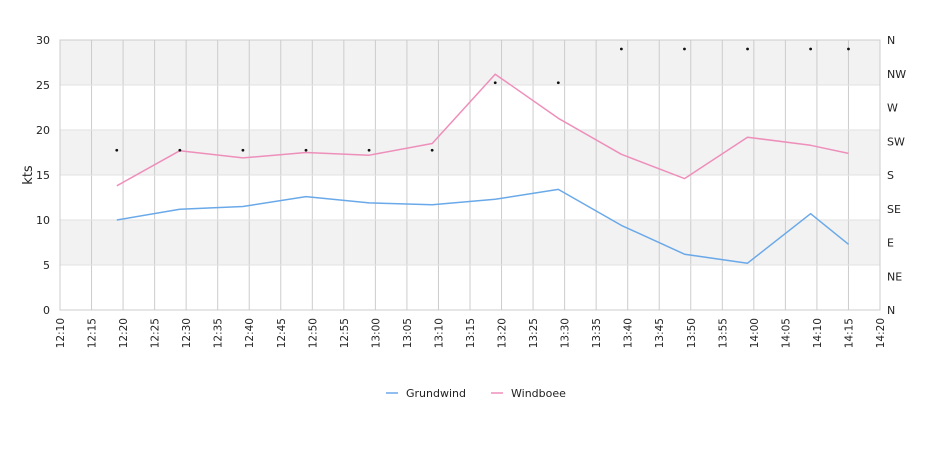 This screenshot has height=450, width=940. What do you see at coordinates (376, 333) in the screenshot?
I see `x-tick-label: 13:00` at bounding box center [376, 333].